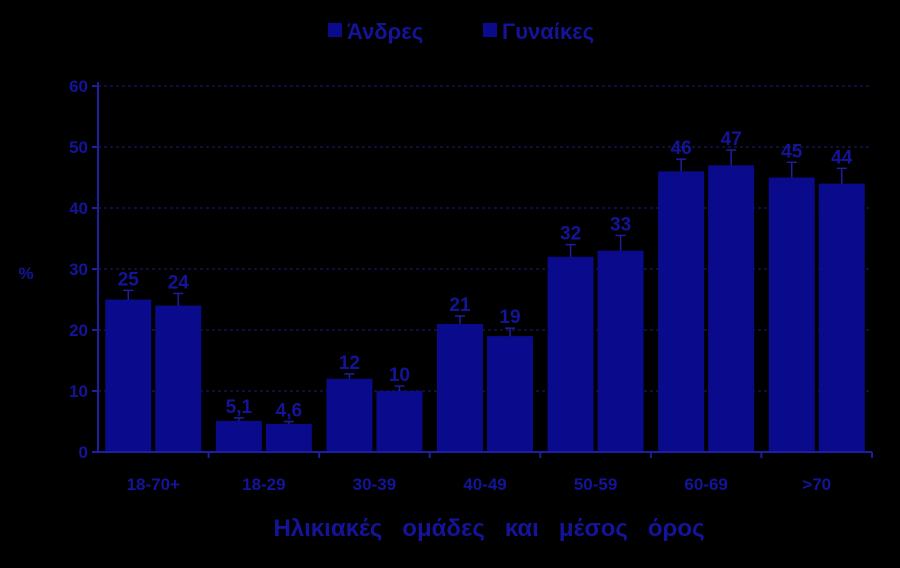 The width and height of the screenshot is (900, 568). What do you see at coordinates (620, 224) in the screenshot?
I see `data-label: 33` at bounding box center [620, 224].